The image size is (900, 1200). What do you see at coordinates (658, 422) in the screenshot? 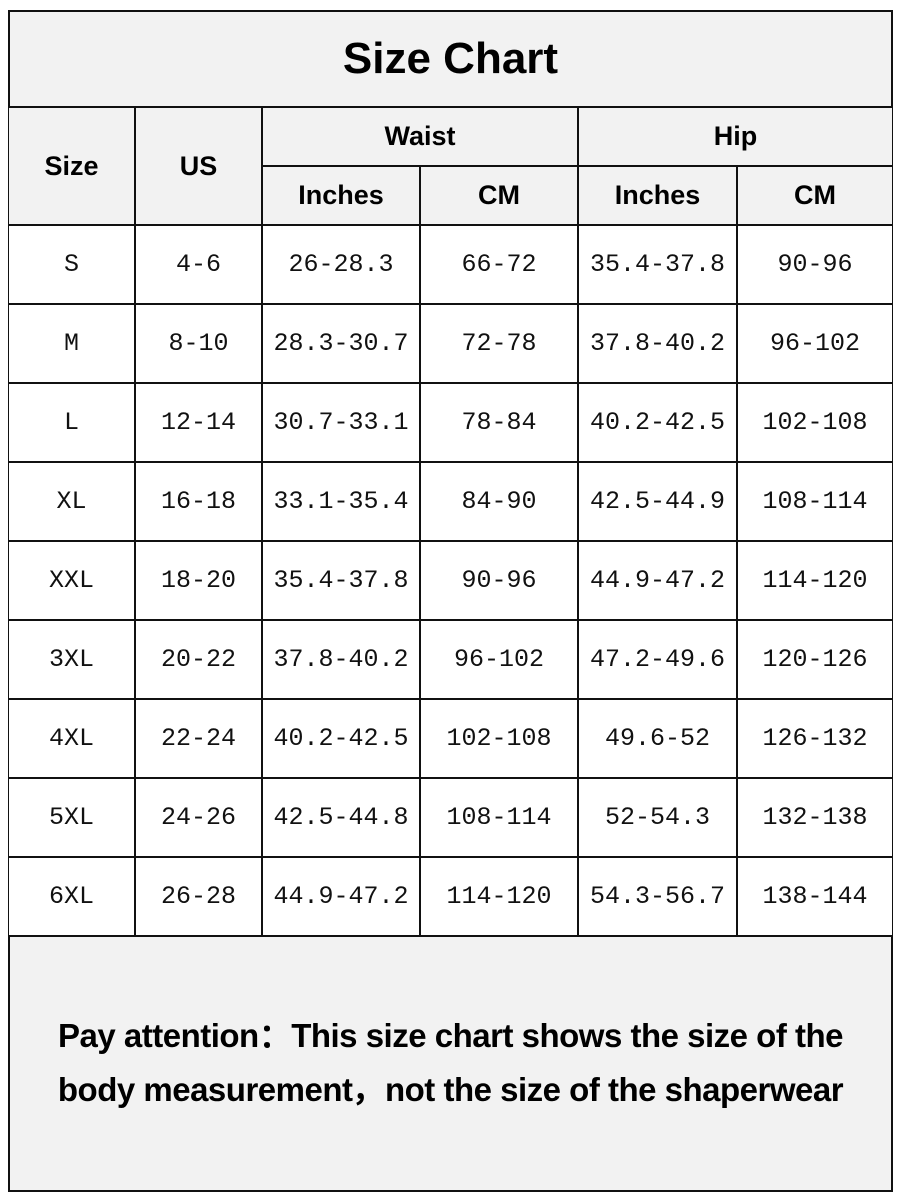
I see `cell-hip-inches: 40.2-42.5` at bounding box center [658, 422].